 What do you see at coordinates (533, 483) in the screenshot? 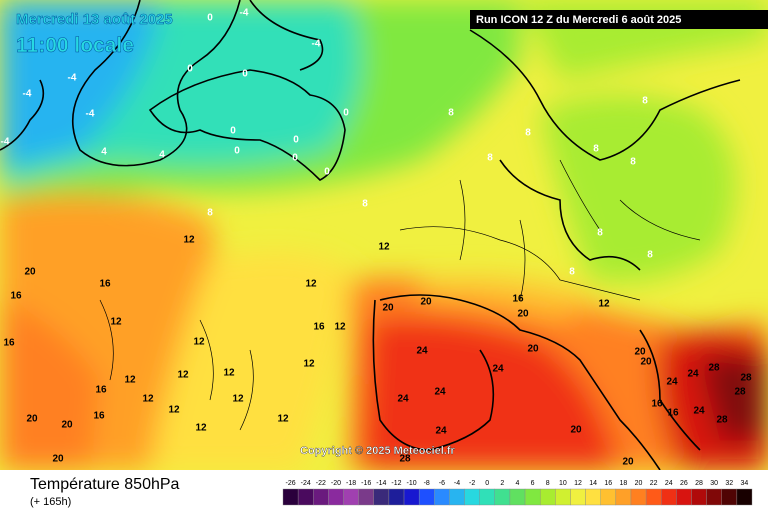
I see `legend-tick-label: 6` at bounding box center [533, 483].